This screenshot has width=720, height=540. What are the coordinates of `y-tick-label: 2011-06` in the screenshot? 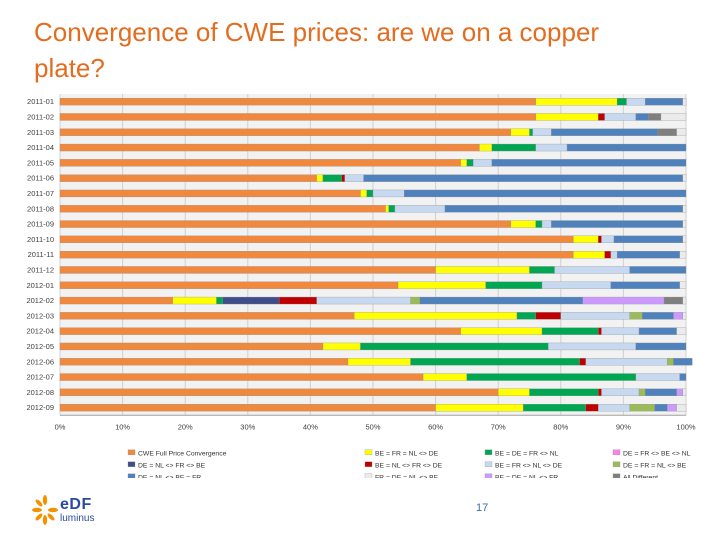 It's located at (40, 178).